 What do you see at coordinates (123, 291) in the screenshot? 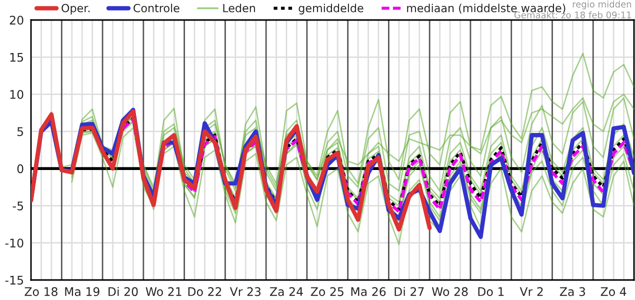
I see `x-tick-label: Di 20` at bounding box center [123, 291].